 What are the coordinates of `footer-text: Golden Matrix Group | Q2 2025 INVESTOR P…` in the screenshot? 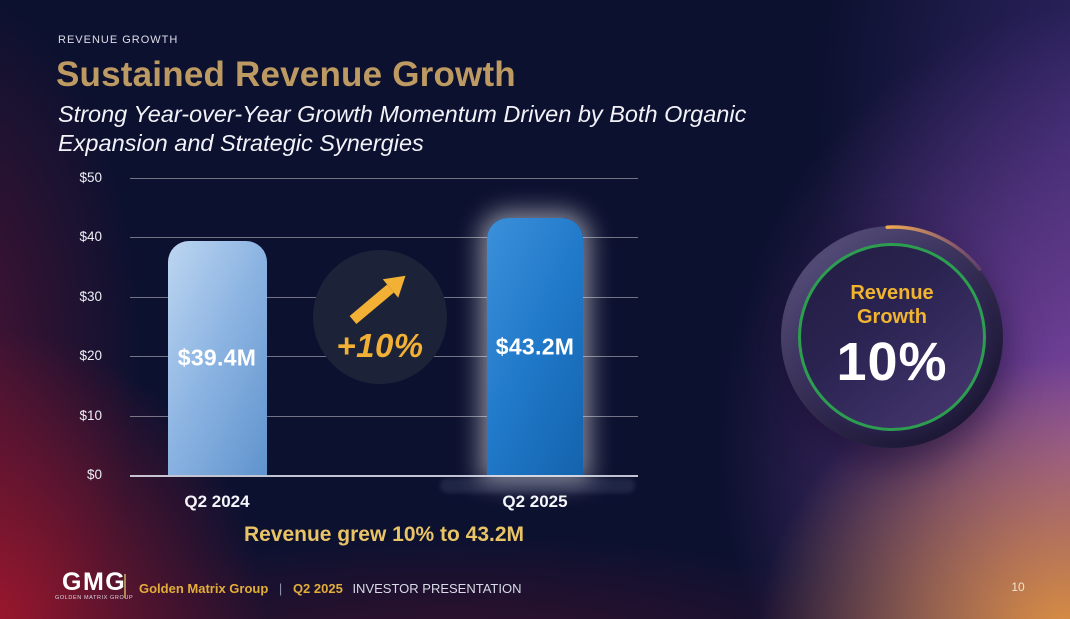 It's located at (330, 588).